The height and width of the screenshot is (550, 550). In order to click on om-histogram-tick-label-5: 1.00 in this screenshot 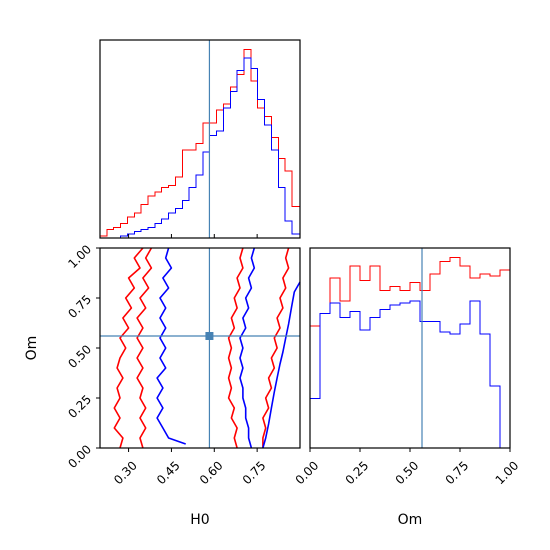, I will do `click(507, 472)`.